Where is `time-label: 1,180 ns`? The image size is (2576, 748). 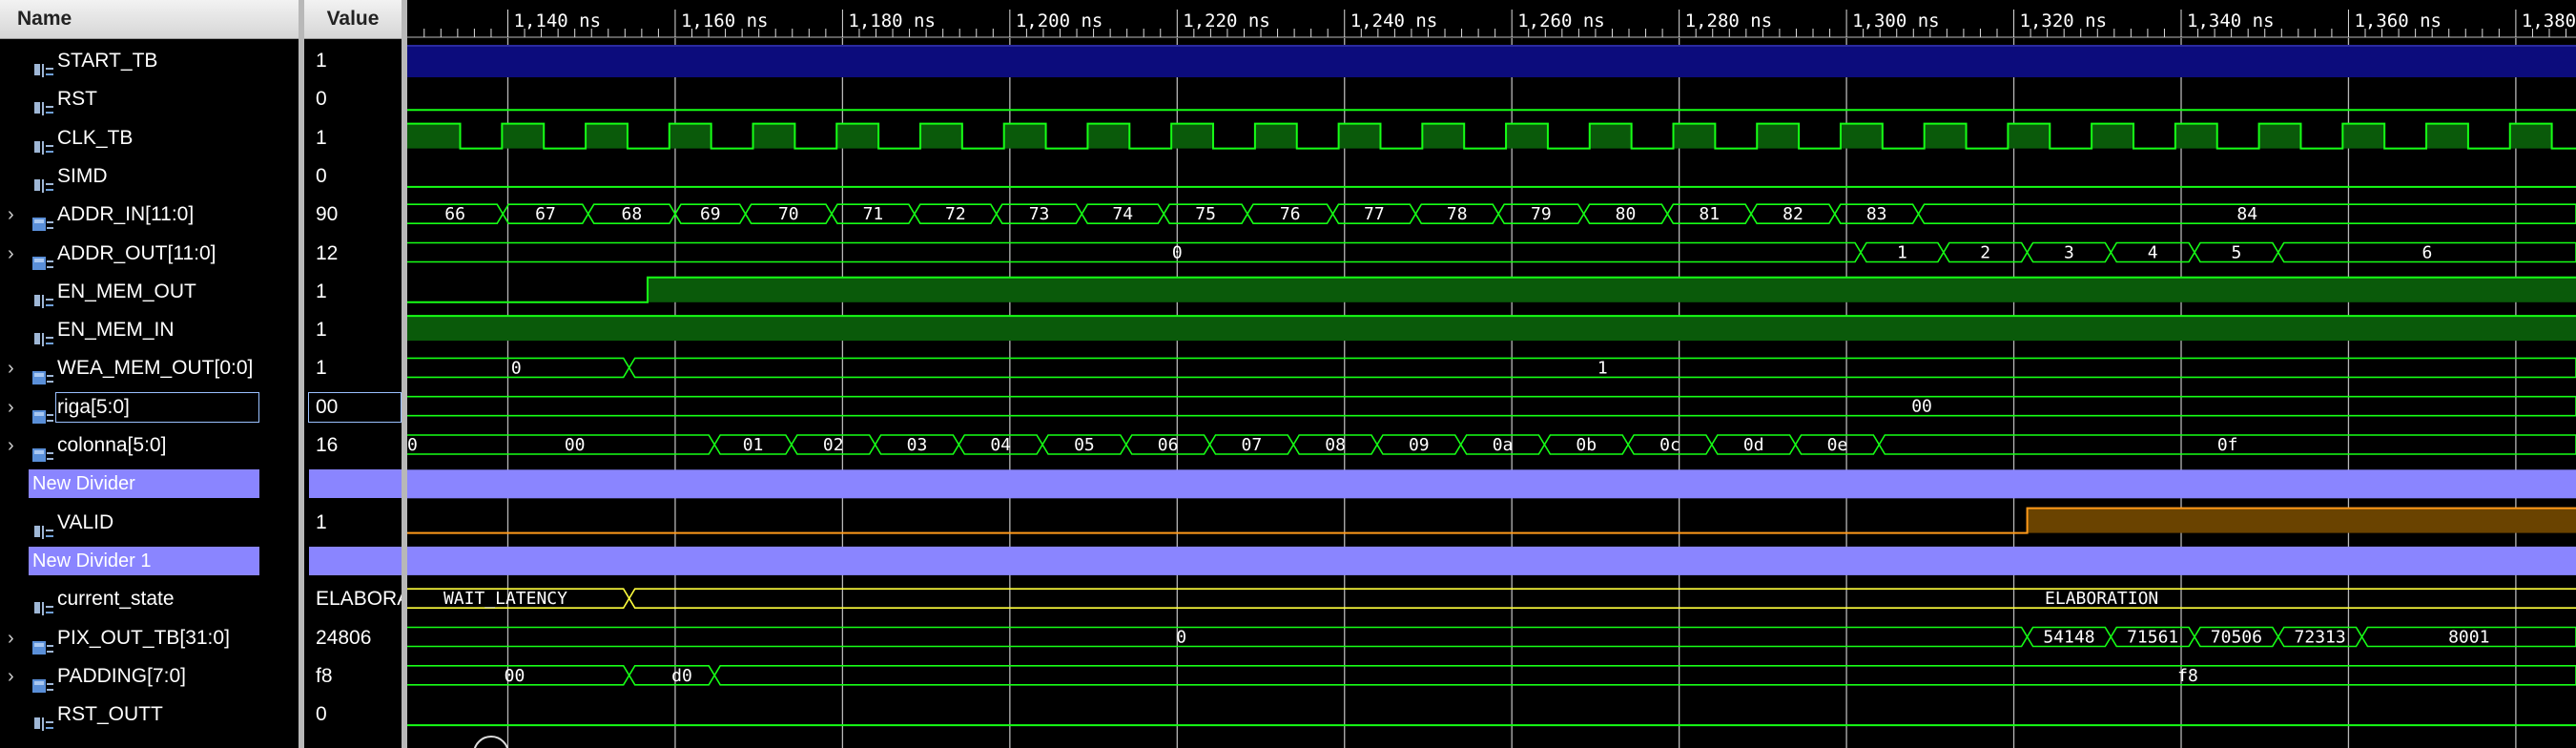 time-label: 1,180 ns is located at coordinates (892, 20).